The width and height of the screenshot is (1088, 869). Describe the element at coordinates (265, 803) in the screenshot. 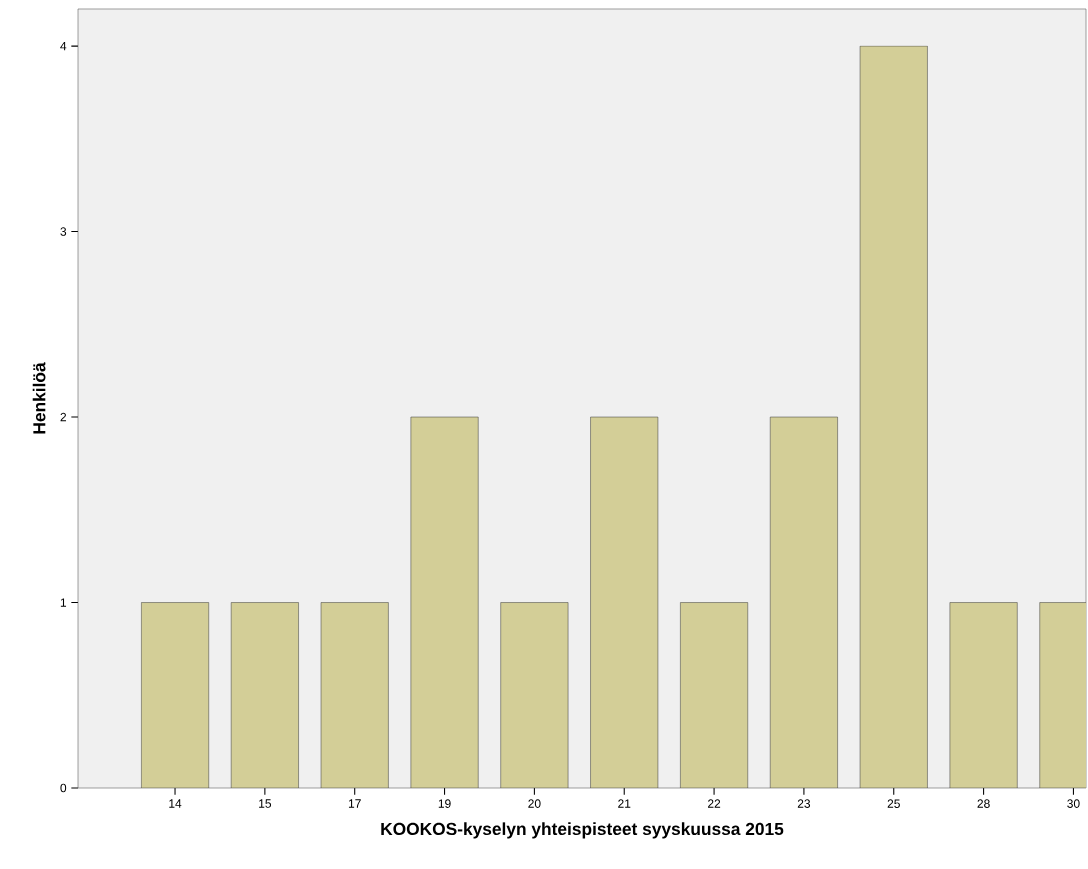

I see `x-tick-label: 15` at that location.